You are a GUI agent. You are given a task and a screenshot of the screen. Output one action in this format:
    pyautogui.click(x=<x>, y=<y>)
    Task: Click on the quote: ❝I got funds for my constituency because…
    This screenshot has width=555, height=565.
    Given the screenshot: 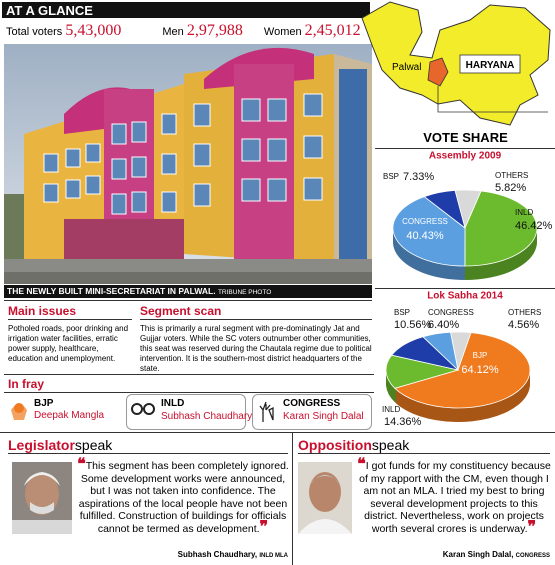 What is the action you would take?
    pyautogui.click(x=454, y=496)
    